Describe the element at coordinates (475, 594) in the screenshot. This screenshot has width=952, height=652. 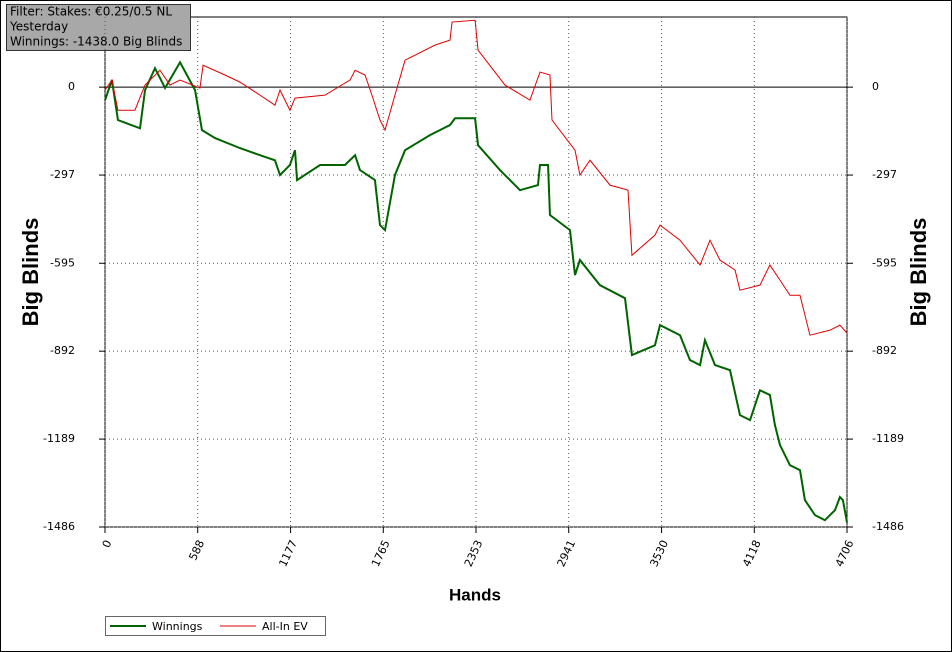
I see `x-axis-title: Hands` at that location.